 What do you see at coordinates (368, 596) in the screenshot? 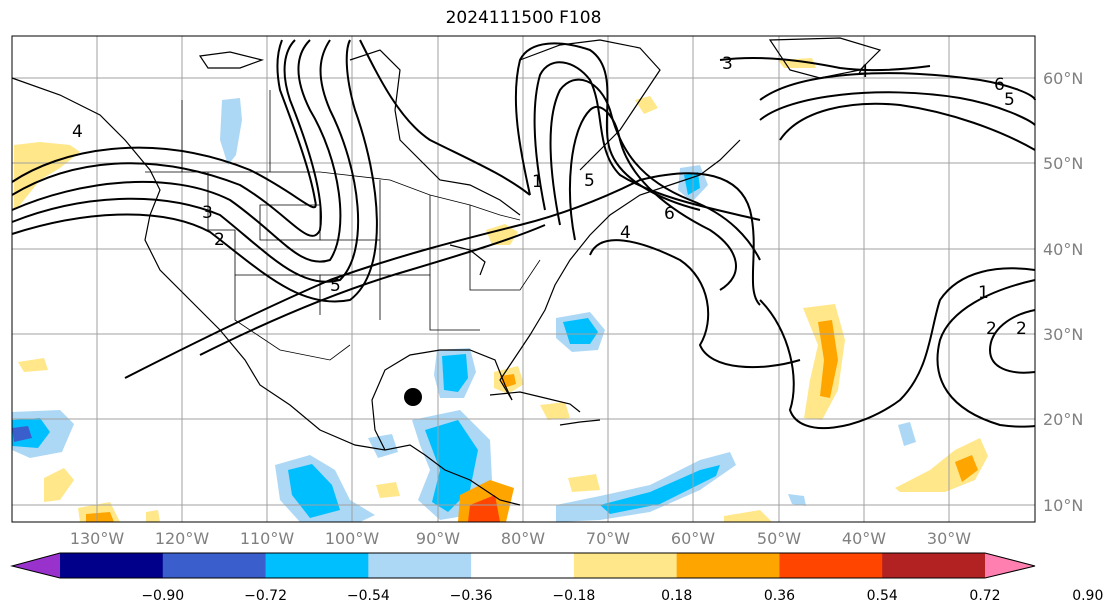
I see `colorbar-label: −0.54` at bounding box center [368, 596].